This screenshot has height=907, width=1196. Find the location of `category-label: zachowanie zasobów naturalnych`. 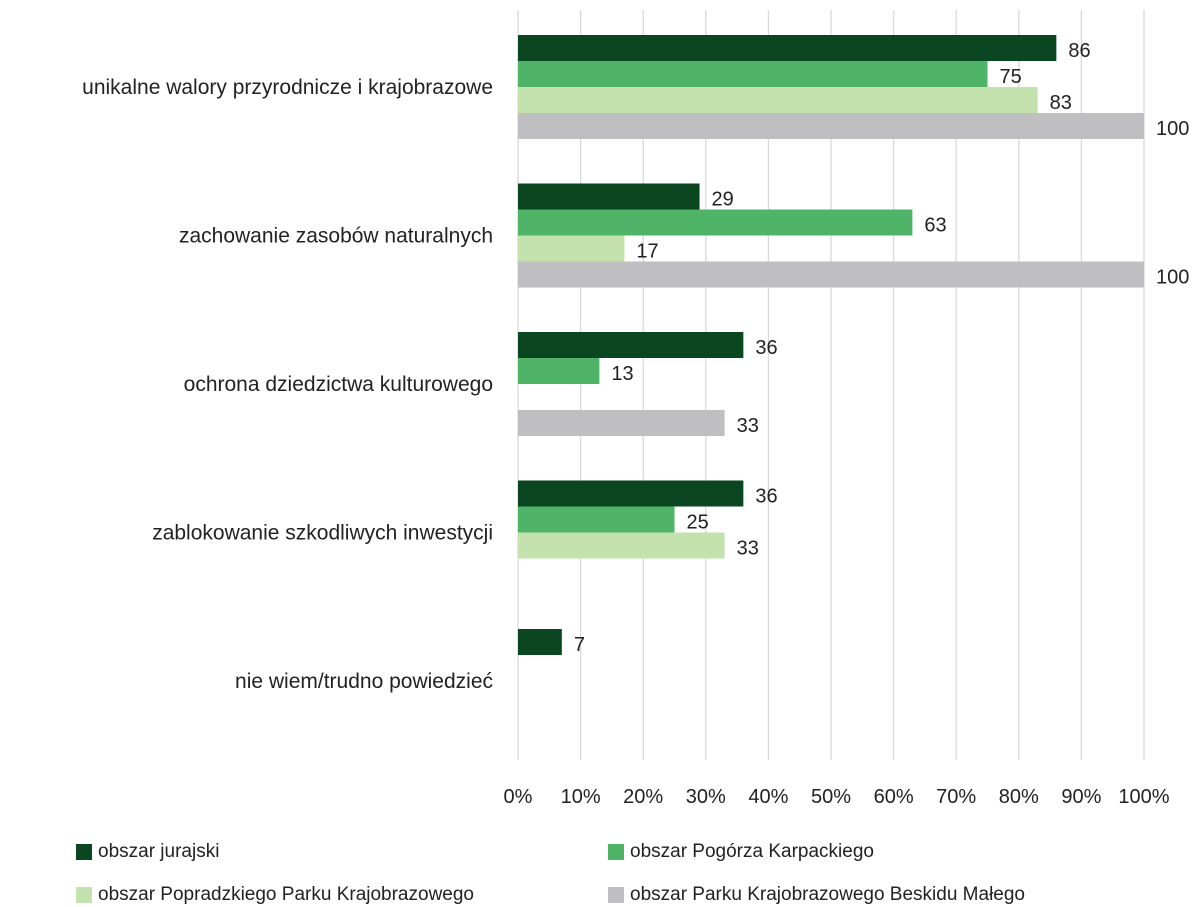

category-label: zachowanie zasobów naturalnych is located at coordinates (336, 236).